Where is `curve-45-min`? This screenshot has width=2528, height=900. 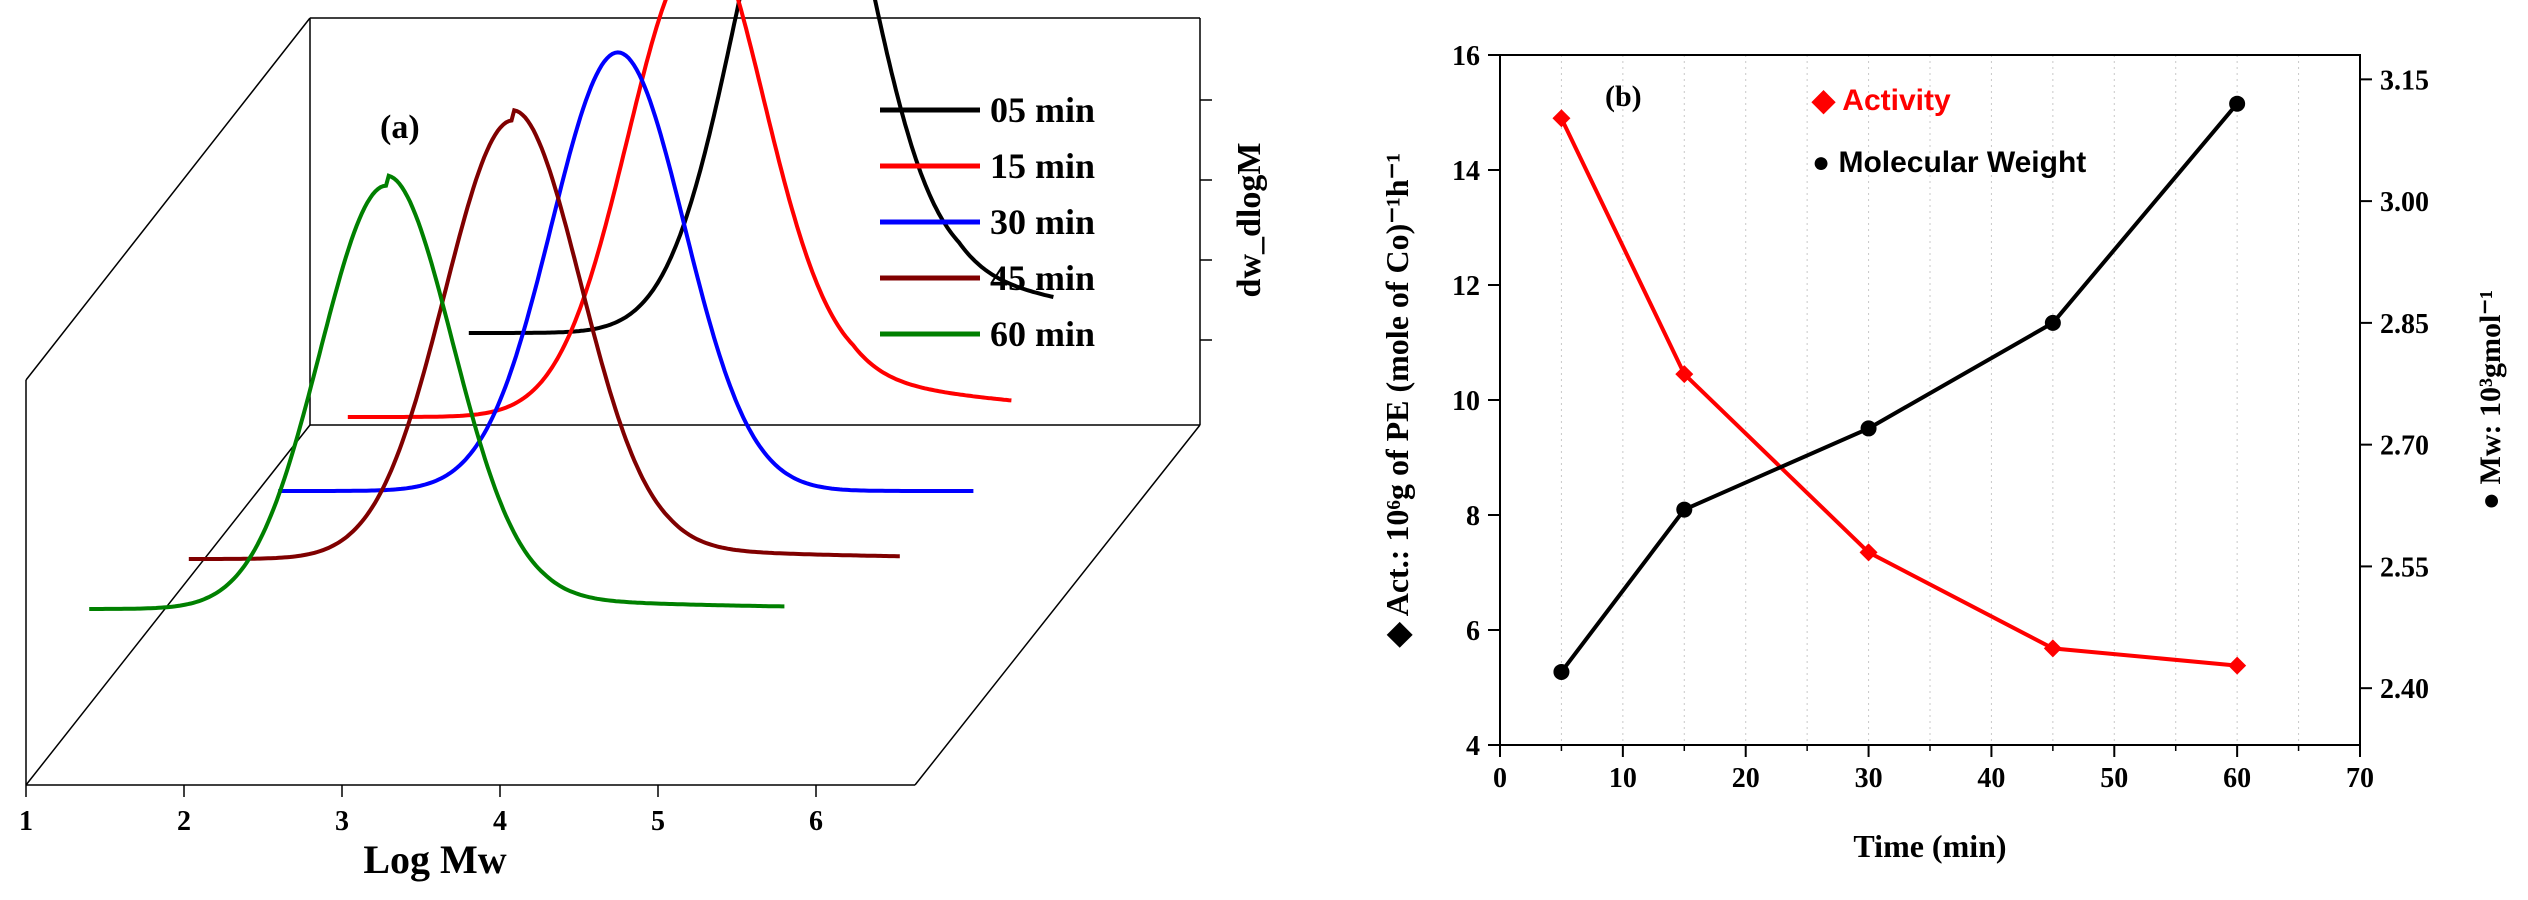
curve-45-min is located at coordinates (544, 334).